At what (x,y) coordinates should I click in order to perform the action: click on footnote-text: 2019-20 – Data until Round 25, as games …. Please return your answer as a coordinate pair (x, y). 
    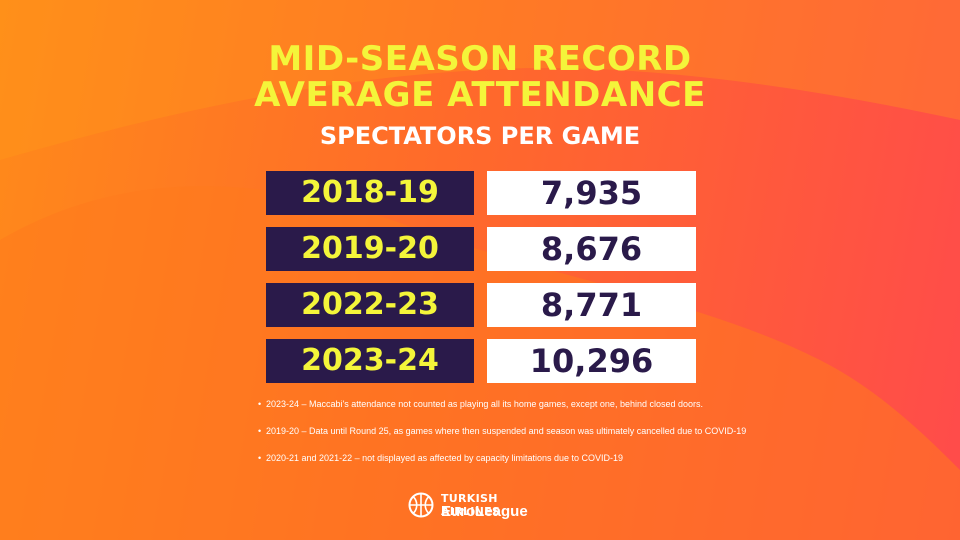
    Looking at the image, I should click on (506, 431).